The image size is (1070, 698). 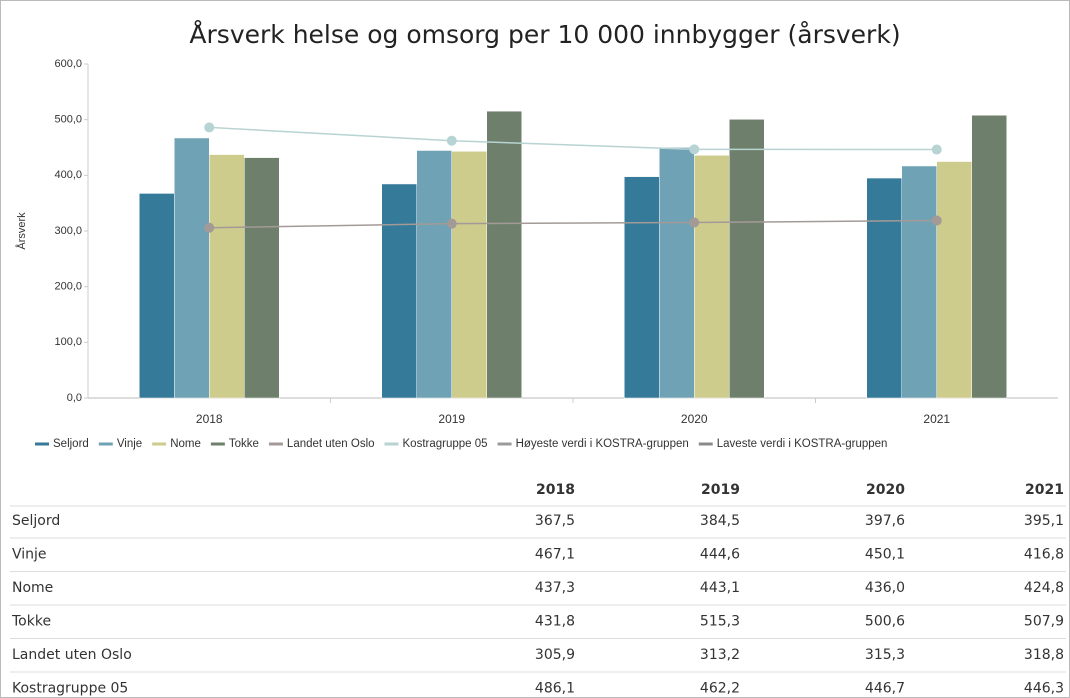 What do you see at coordinates (1044, 490) in the screenshot?
I see `table-header: 2021` at bounding box center [1044, 490].